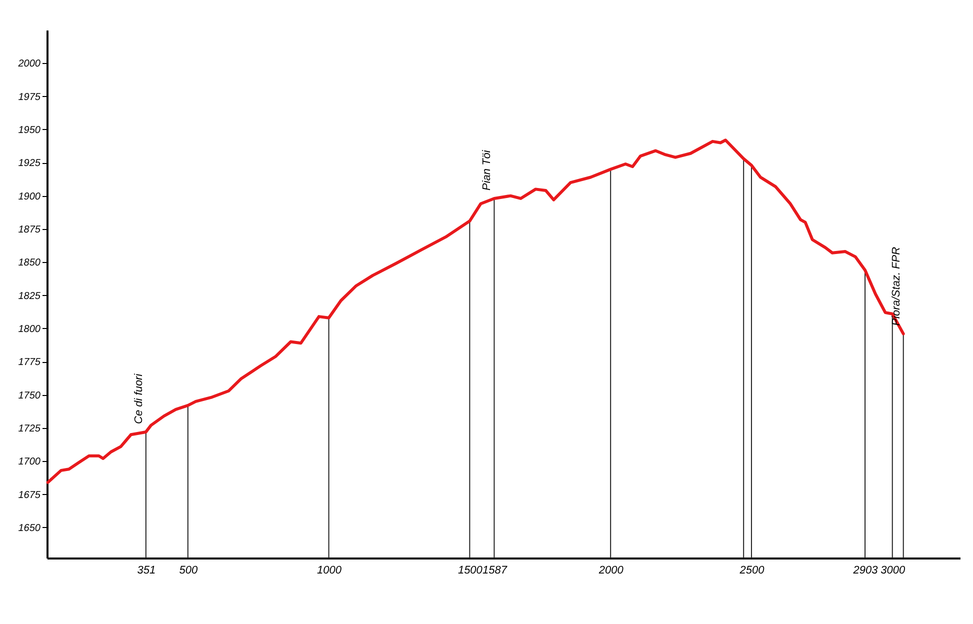 The width and height of the screenshot is (973, 624). I want to click on y-tick-label: 1775, so click(29, 362).